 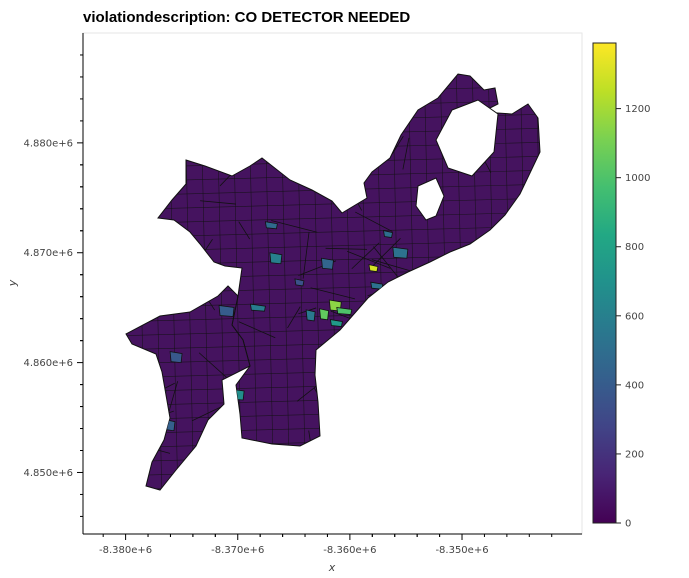 What do you see at coordinates (634, 316) in the screenshot?
I see `colorbar-tick-label: 600` at bounding box center [634, 316].